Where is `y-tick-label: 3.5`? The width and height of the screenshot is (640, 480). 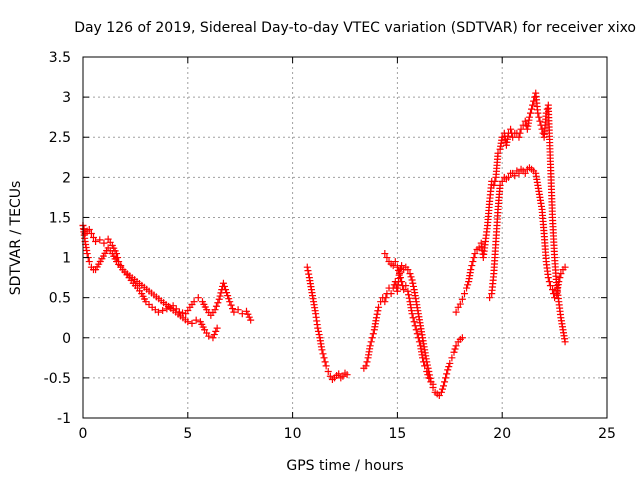
y-tick-label: 3.5 is located at coordinates (60, 58).